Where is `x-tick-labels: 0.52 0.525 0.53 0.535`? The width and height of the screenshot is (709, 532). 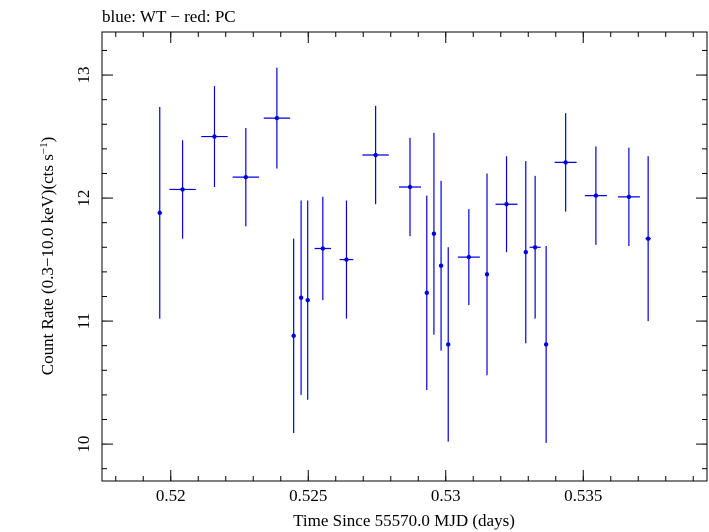 x-tick-labels: 0.52 0.525 0.53 0.535 is located at coordinates (379, 495).